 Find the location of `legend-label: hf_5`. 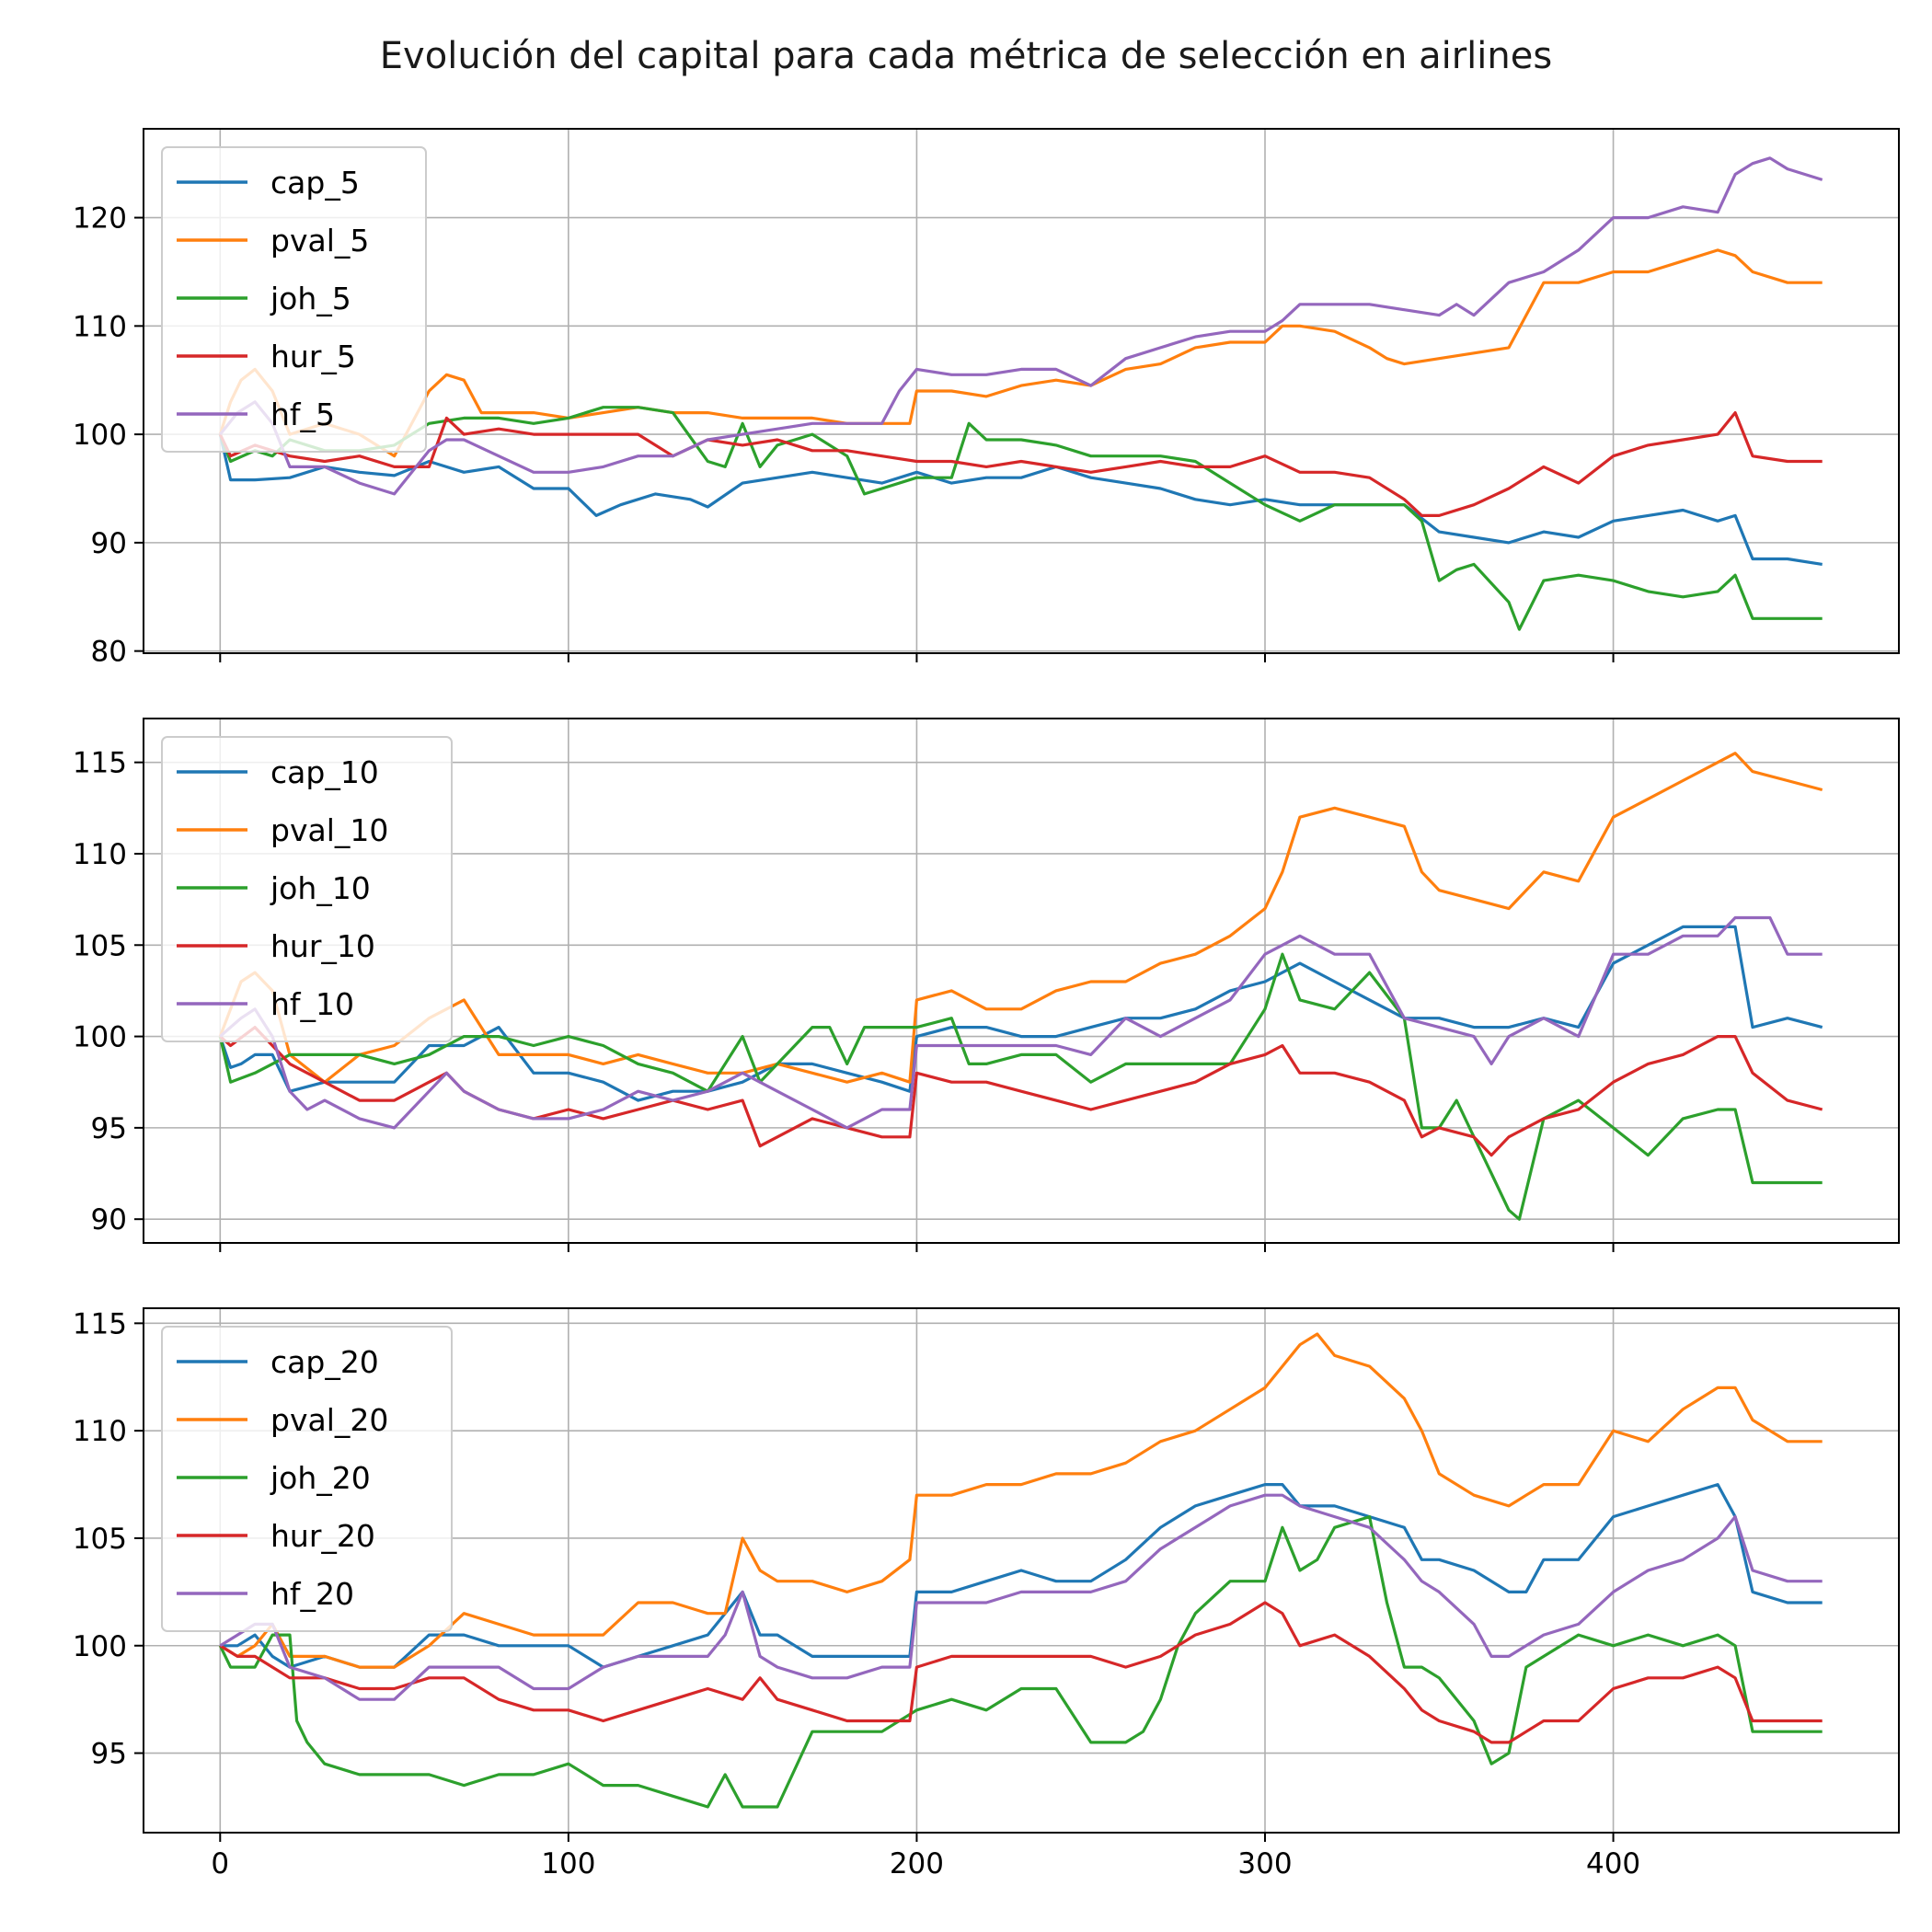

legend-label: hf_5 is located at coordinates (302, 414).